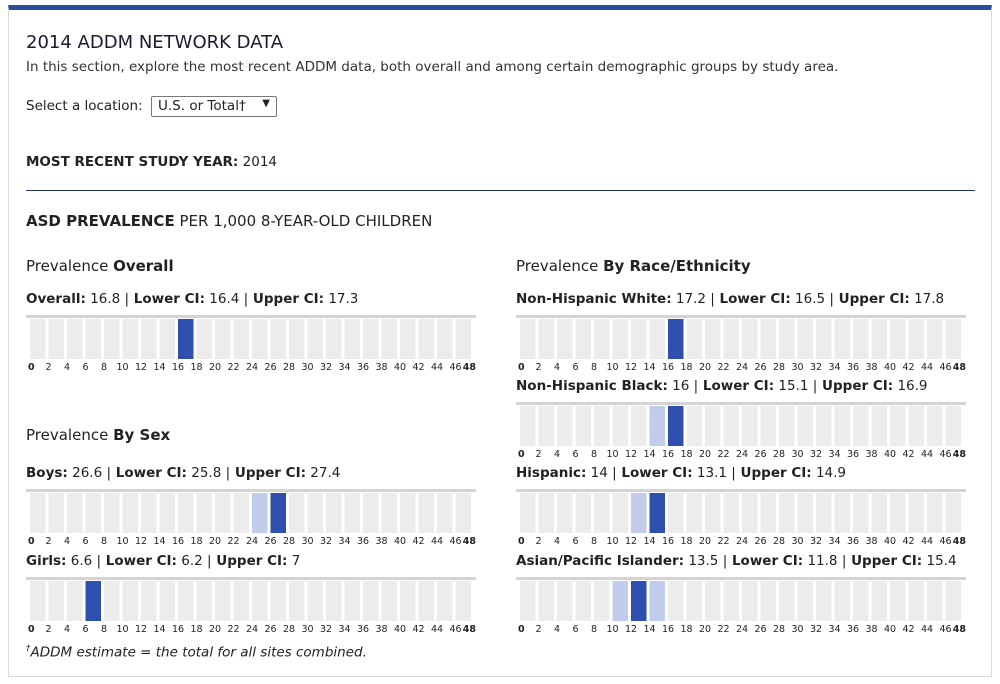 This screenshot has height=684, width=1000. What do you see at coordinates (105, 299) in the screenshot?
I see `overall-value: 16.8` at bounding box center [105, 299].